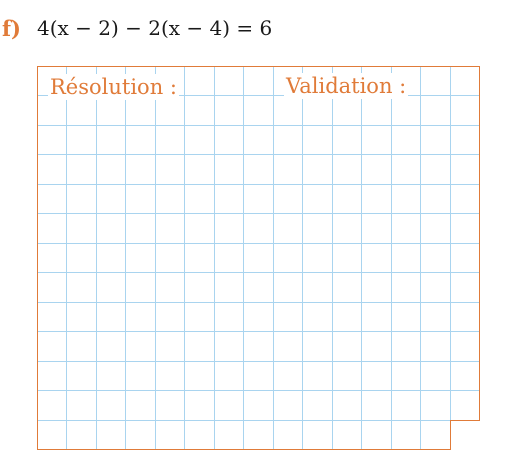 The image size is (509, 462). I want to click on exercise-letter: f), so click(11, 28).